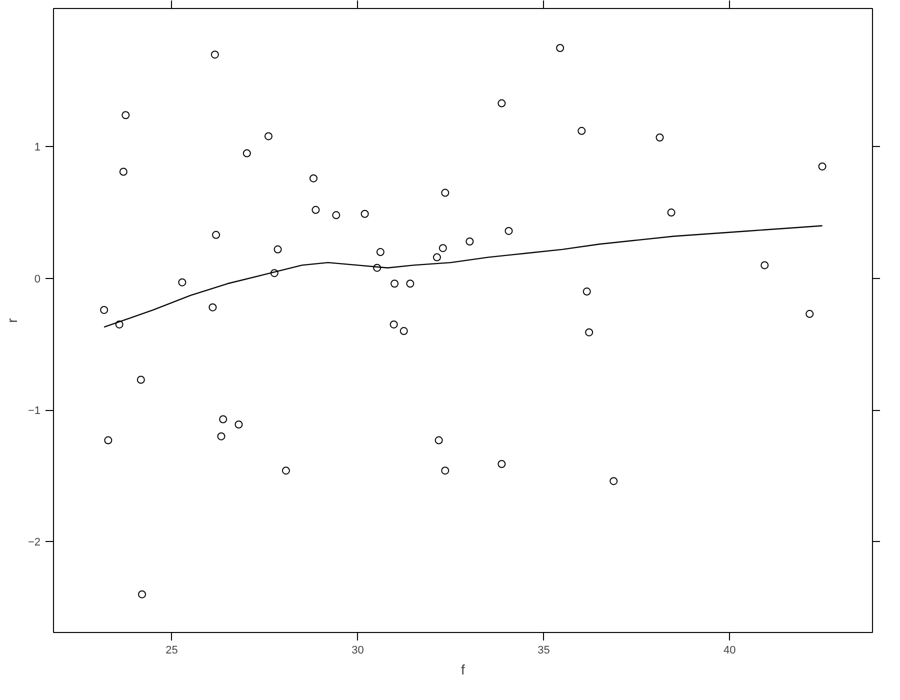 Image resolution: width=900 pixels, height=700 pixels. What do you see at coordinates (358, 650) in the screenshot?
I see `x-tick-label: 30` at bounding box center [358, 650].